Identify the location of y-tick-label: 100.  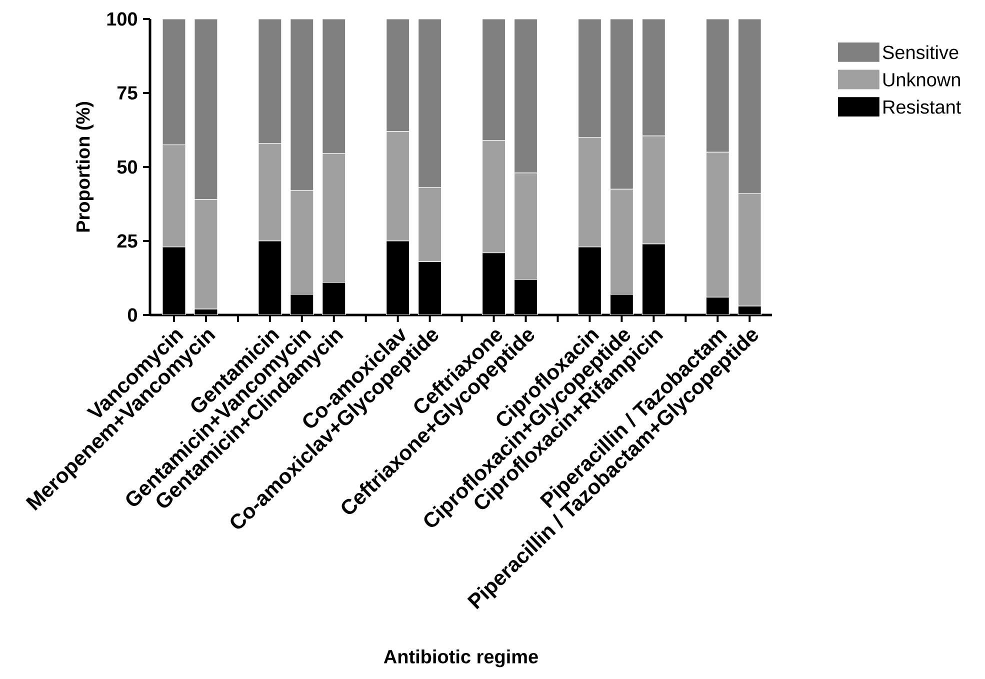
(122, 19).